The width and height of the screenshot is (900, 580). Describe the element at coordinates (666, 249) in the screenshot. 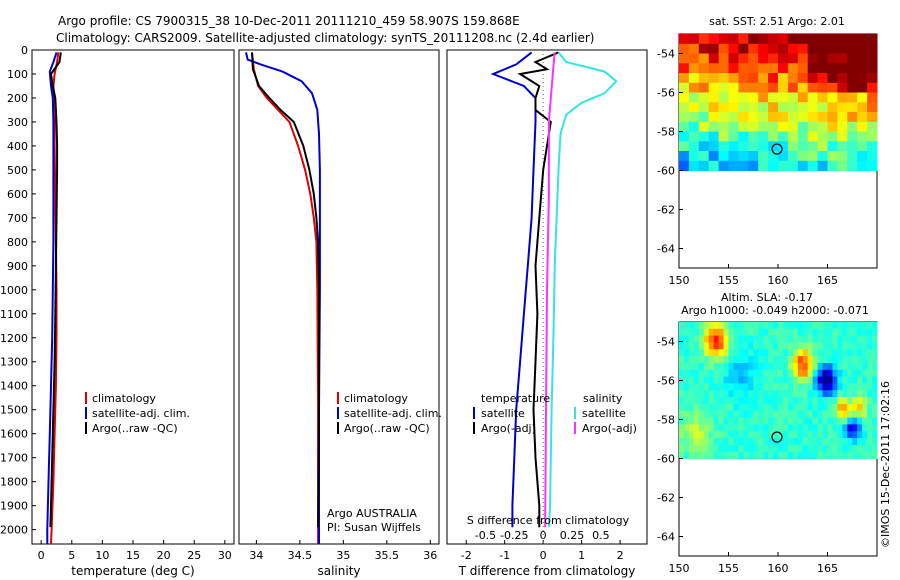

I see `map-y-tick-label: -64` at that location.